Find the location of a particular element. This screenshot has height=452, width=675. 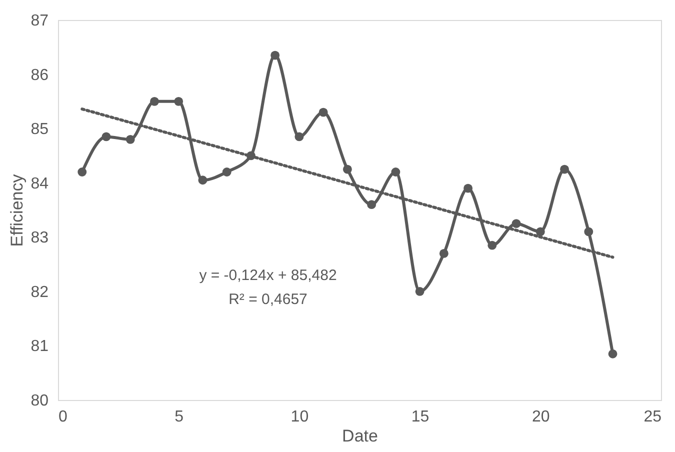

y-tick-label: 80 is located at coordinates (39, 401).